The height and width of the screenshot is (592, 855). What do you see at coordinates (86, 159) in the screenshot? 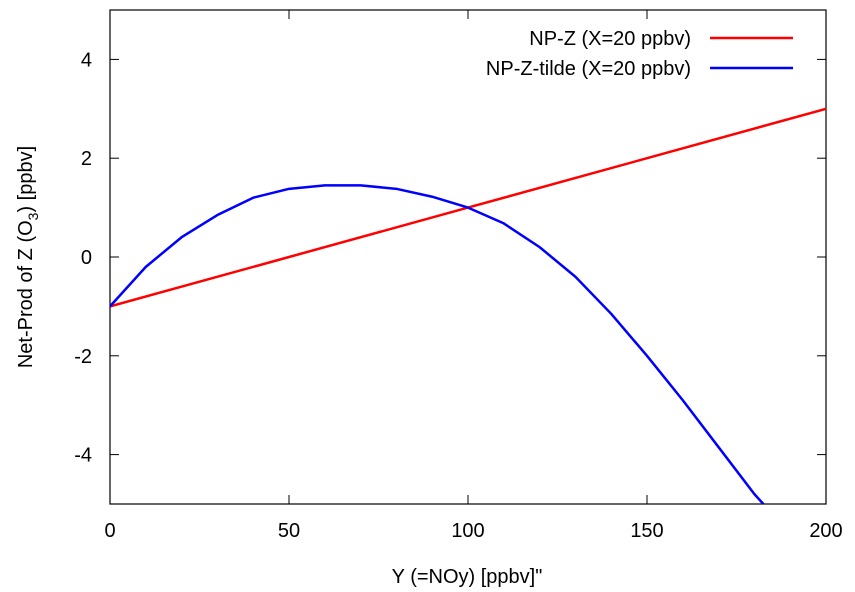
I see `y-tick-label: 2` at bounding box center [86, 159].